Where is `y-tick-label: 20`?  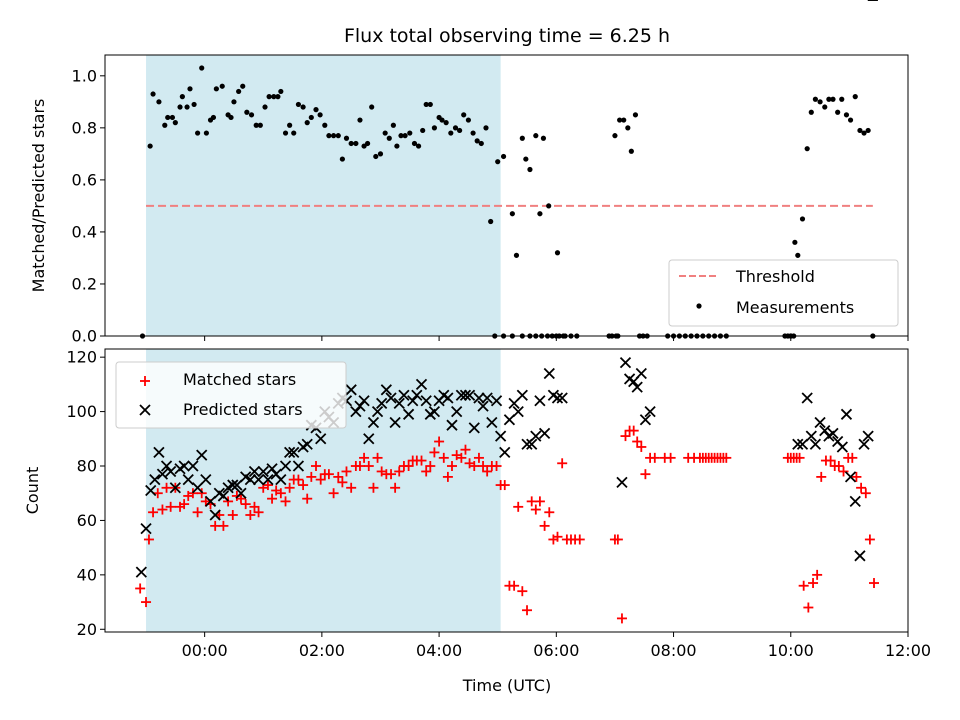 y-tick-label: 20 is located at coordinates (87, 629).